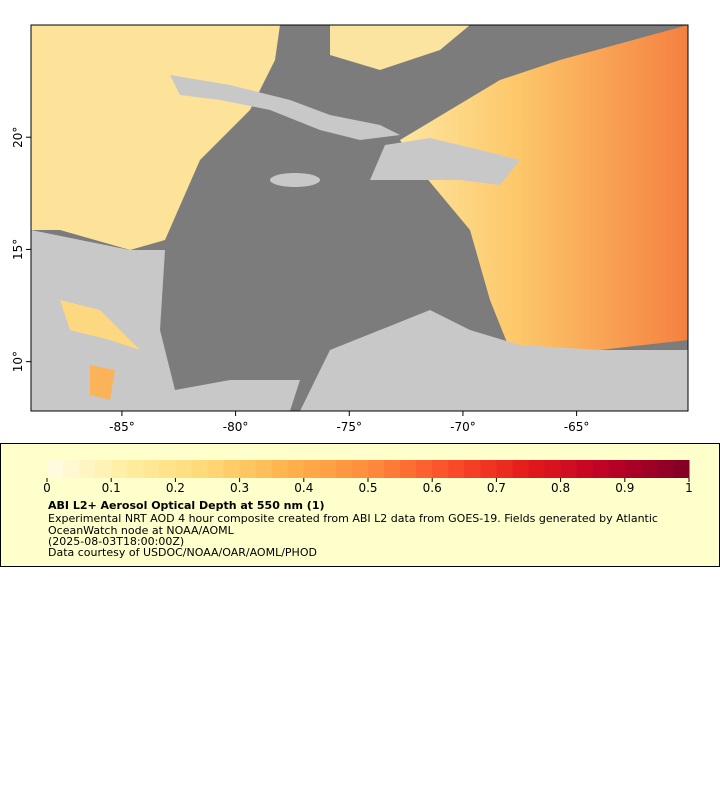  I want to click on land-central-america, so click(165, 320).